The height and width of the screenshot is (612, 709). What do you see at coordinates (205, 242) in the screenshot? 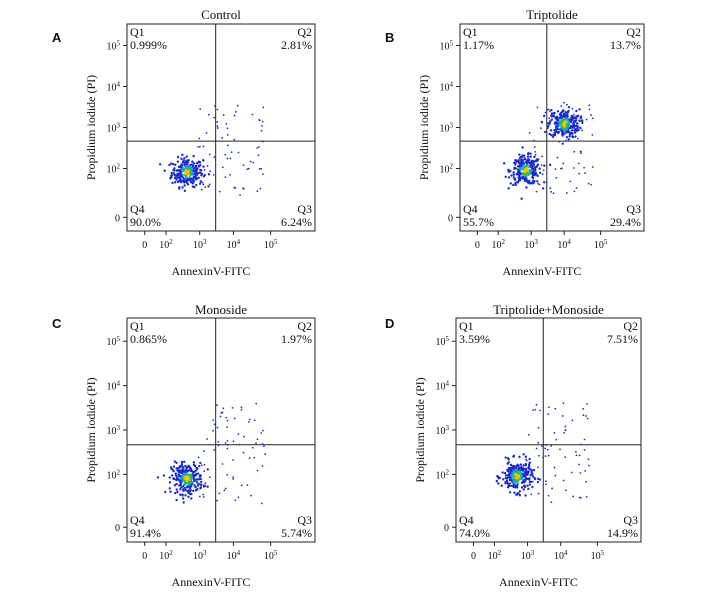
I see `x-tick-exponent: 3` at bounding box center [205, 242].